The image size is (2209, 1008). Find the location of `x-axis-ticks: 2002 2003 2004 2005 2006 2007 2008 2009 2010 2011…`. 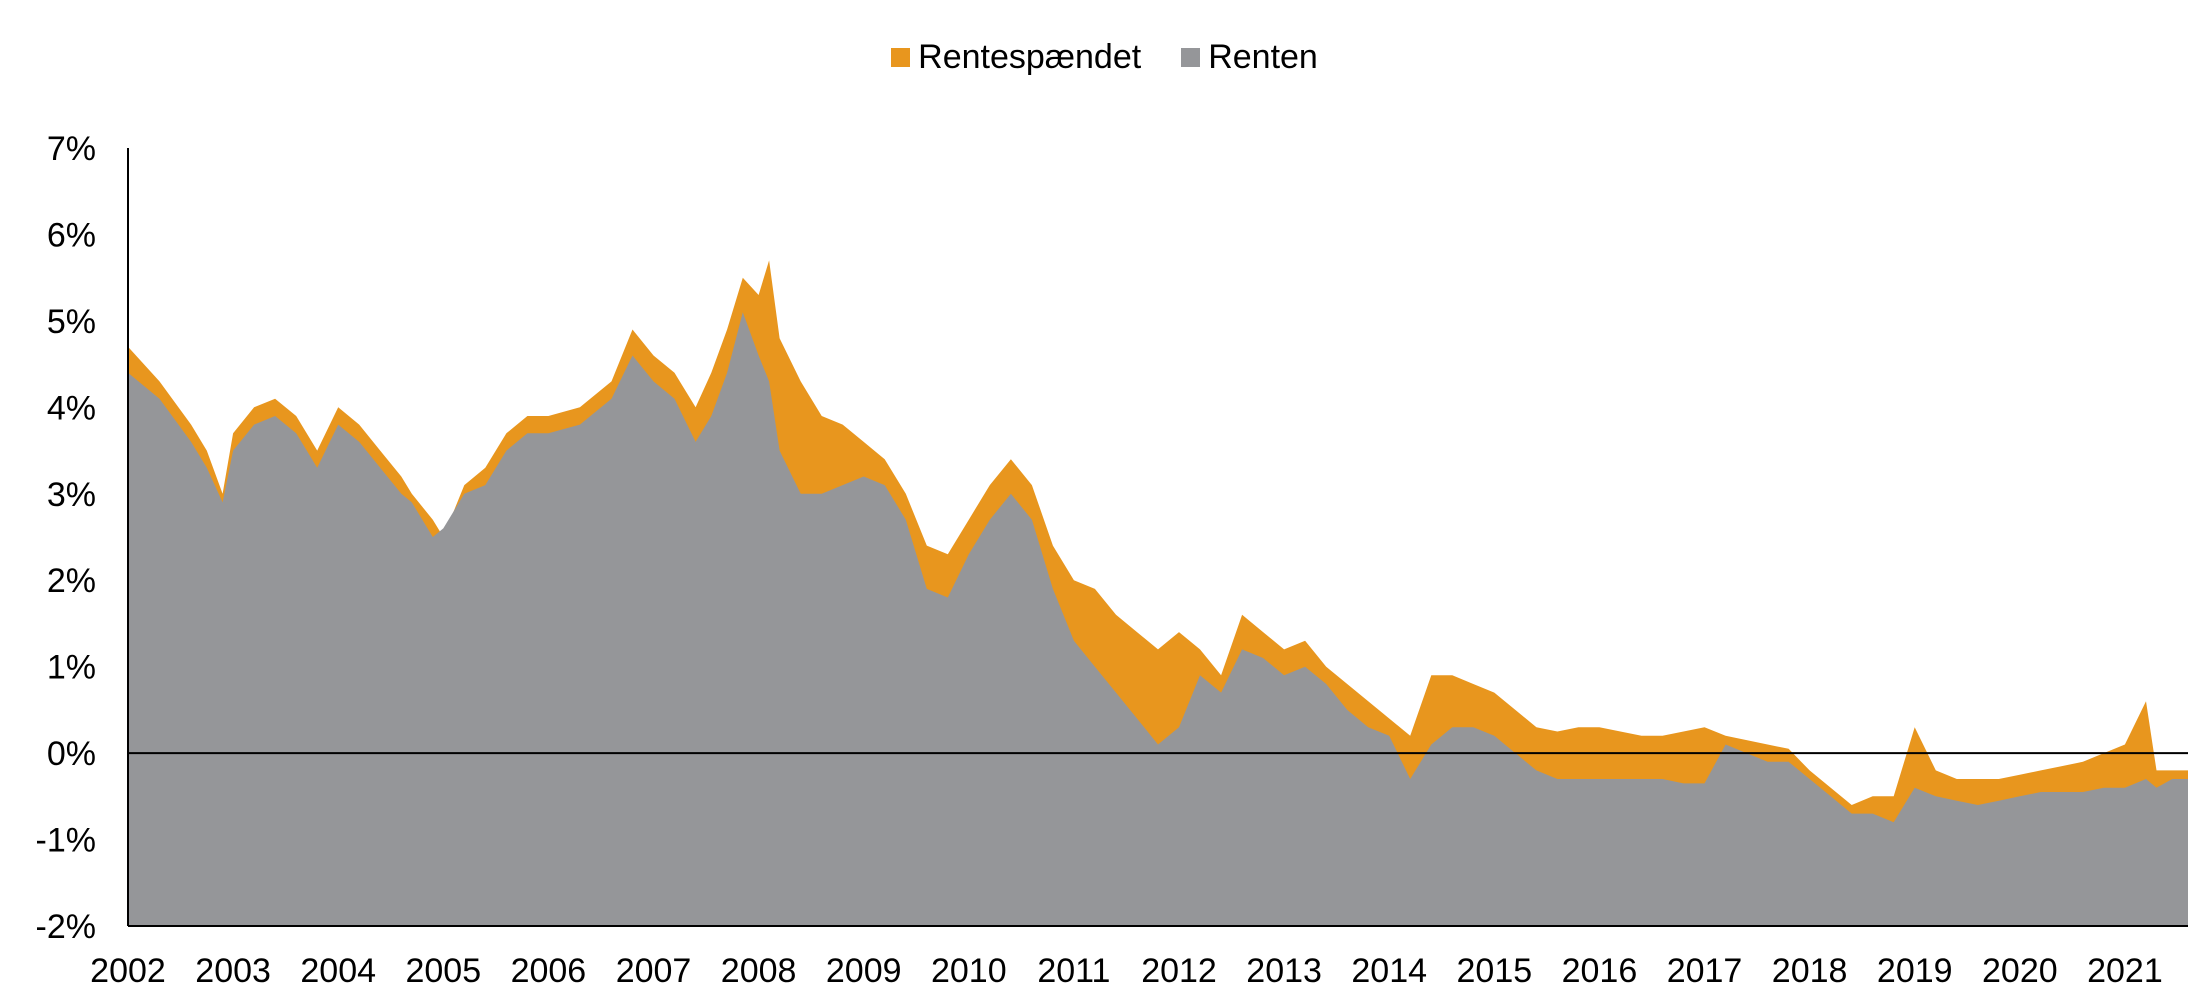

x-axis-ticks: 2002 2003 2004 2005 2006 2007 2008 2009 2010 2011… is located at coordinates (1126, 971).